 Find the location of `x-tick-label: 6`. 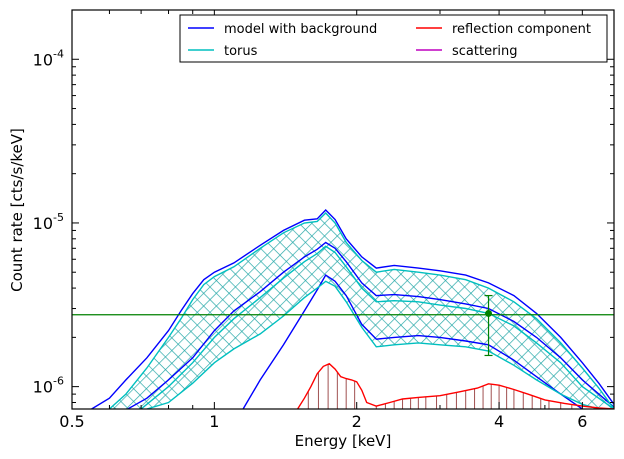

x-tick-label: 6 is located at coordinates (582, 421).